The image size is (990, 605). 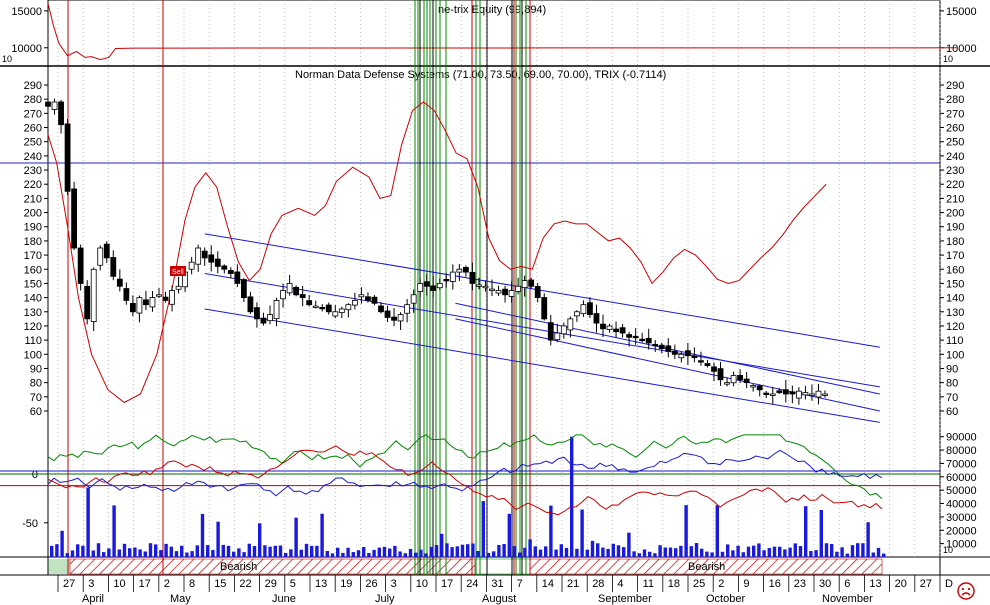 I want to click on equity-y-tick-label: 15000, so click(x=26, y=12).